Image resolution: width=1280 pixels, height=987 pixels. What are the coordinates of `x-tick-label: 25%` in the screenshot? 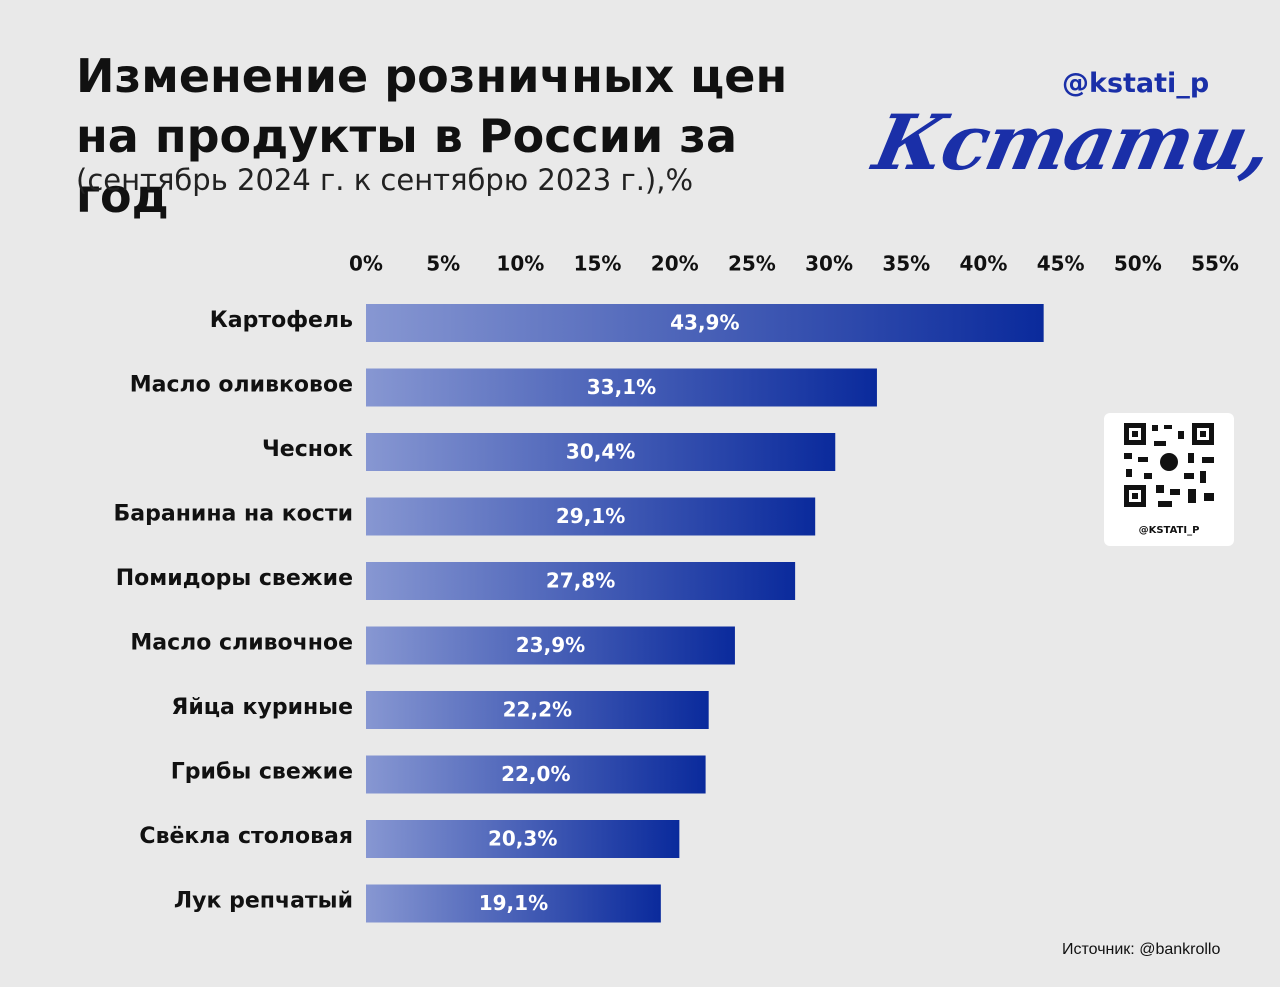 It's located at (752, 264).